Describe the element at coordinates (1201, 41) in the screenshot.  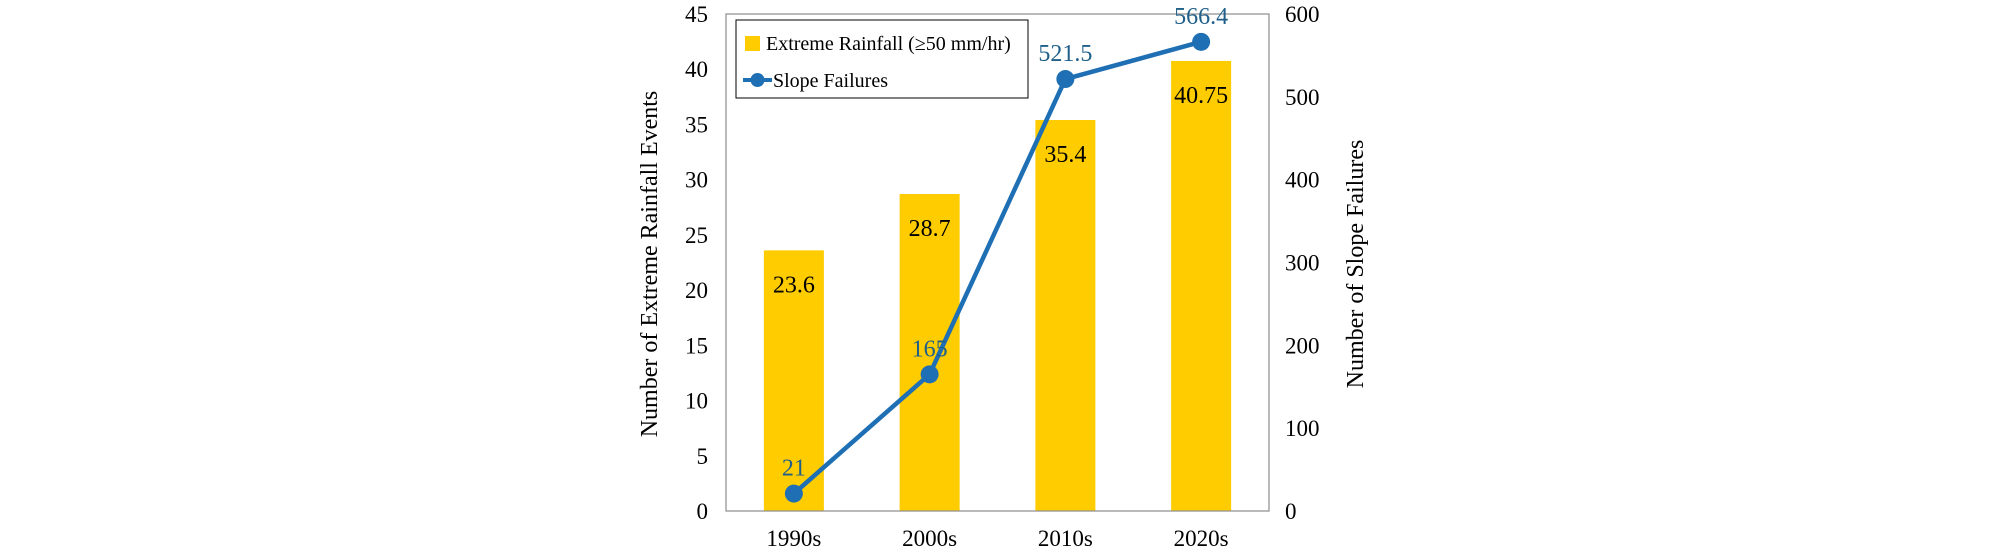
I see `slope-failures-point-2020s` at that location.